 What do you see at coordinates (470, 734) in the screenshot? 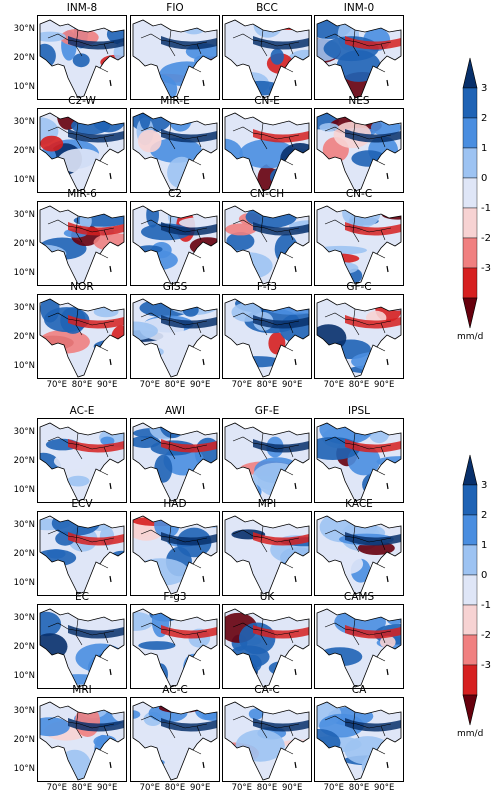
I see `colorbar-unit: mm/d` at bounding box center [470, 734].